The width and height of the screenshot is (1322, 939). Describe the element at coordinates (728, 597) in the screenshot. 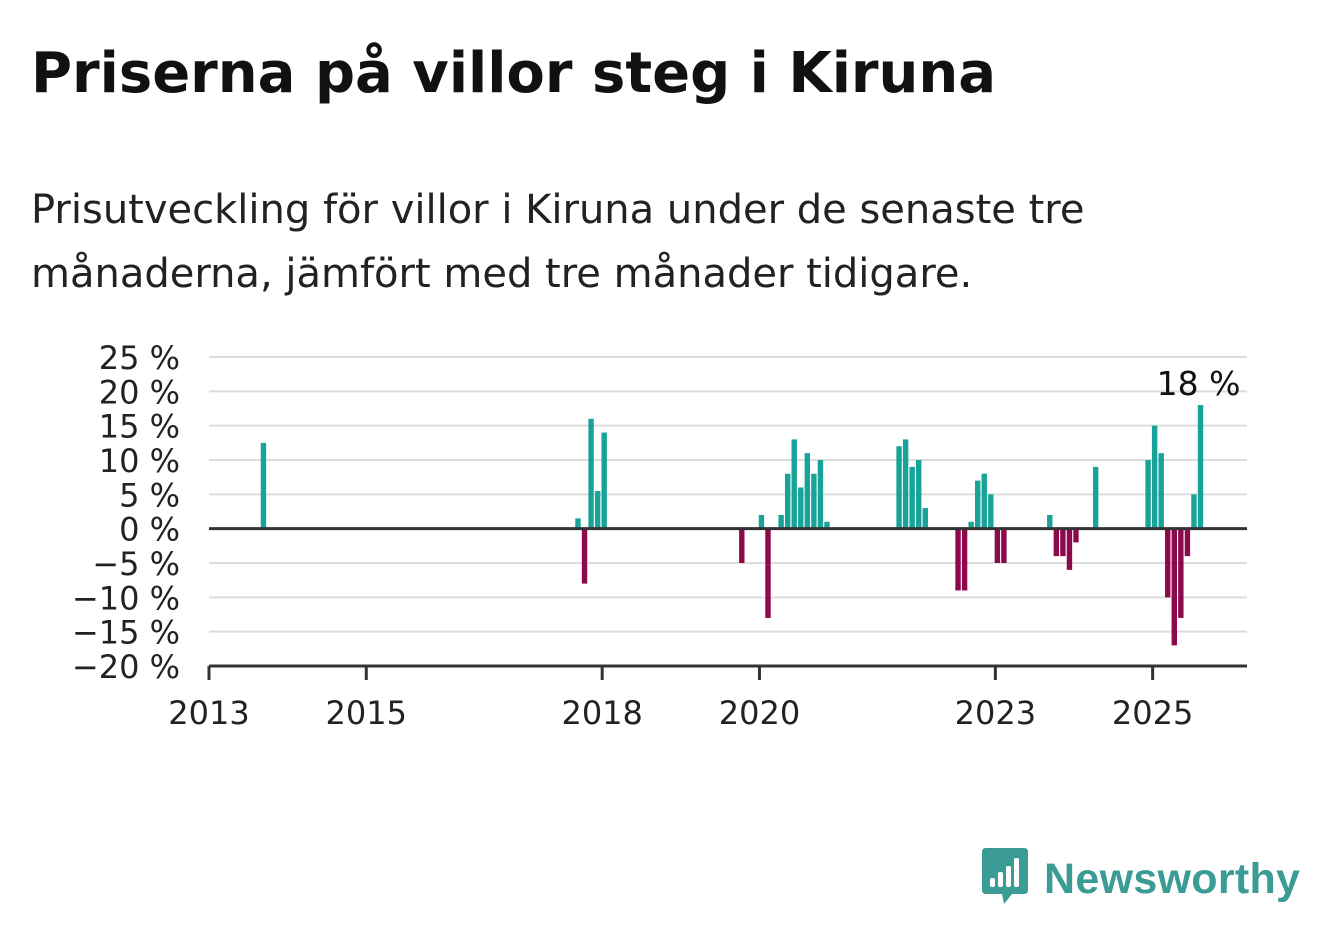

I see `axes` at that location.